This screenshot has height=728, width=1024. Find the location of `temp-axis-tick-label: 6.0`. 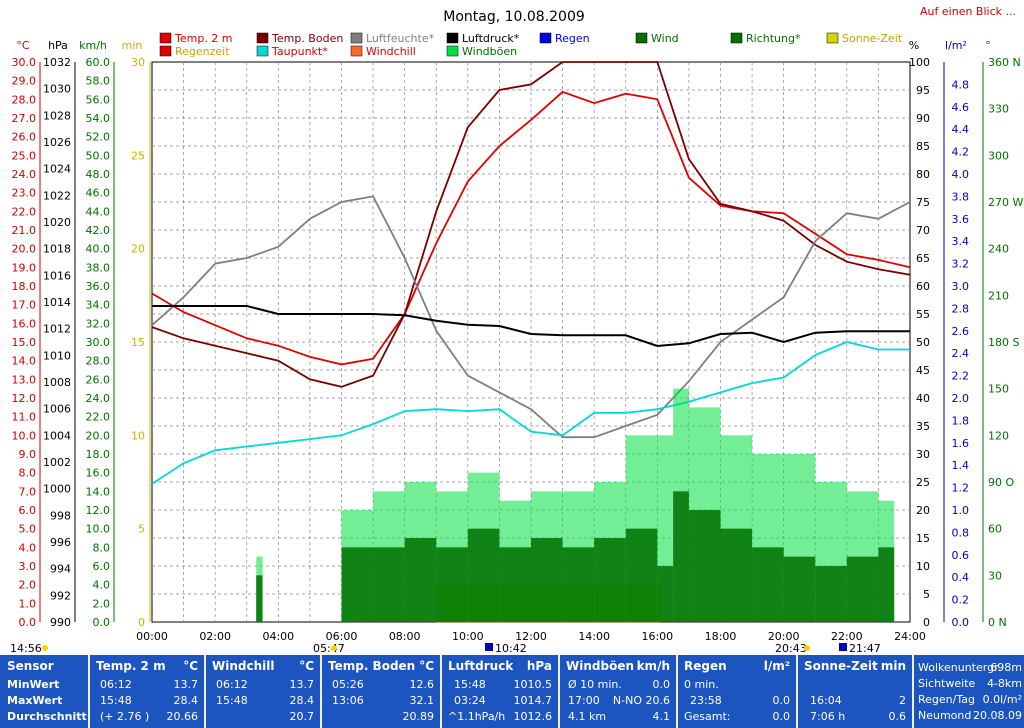

temp-axis-tick-label: 6.0 is located at coordinates (28, 510).